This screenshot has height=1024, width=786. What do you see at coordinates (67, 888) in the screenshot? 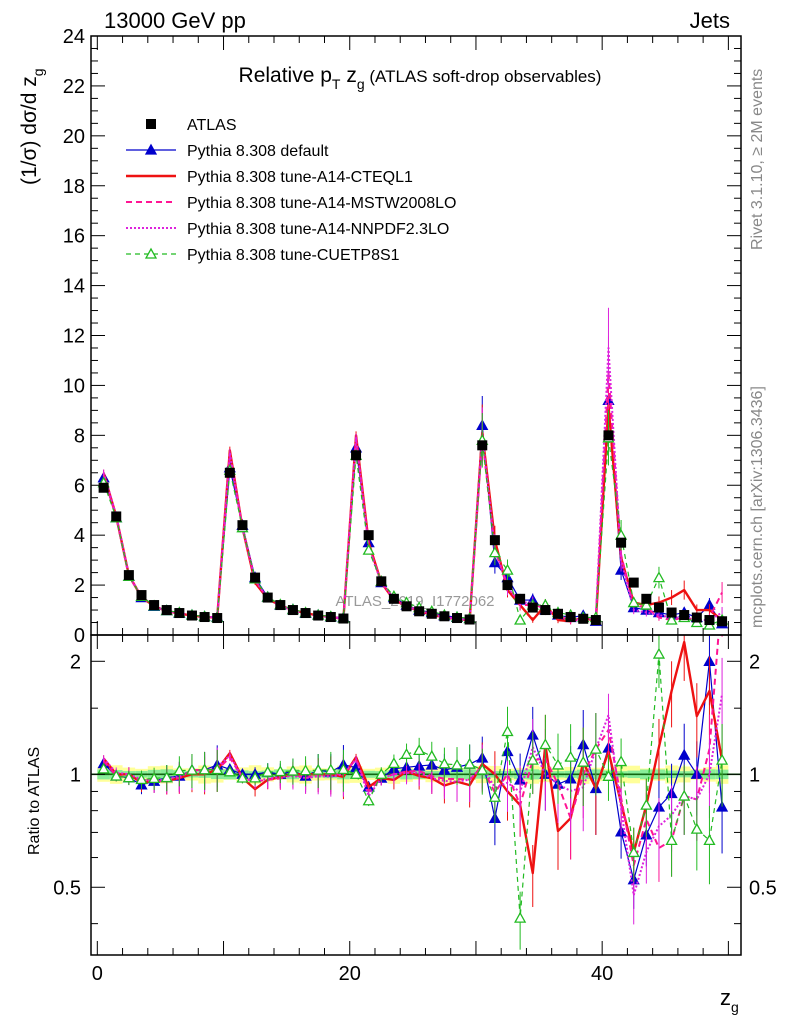
I see `ratio-tick-label: 0.5` at bounding box center [67, 888].